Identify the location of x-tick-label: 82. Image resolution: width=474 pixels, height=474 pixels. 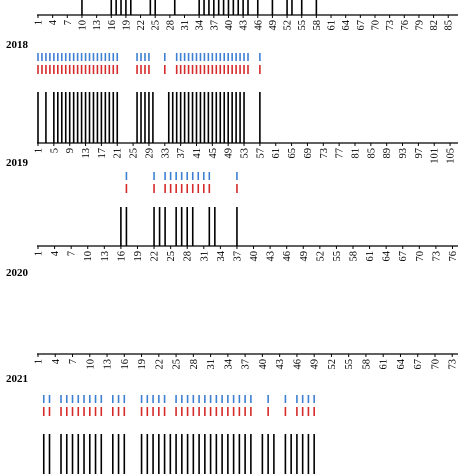
(434, 25).